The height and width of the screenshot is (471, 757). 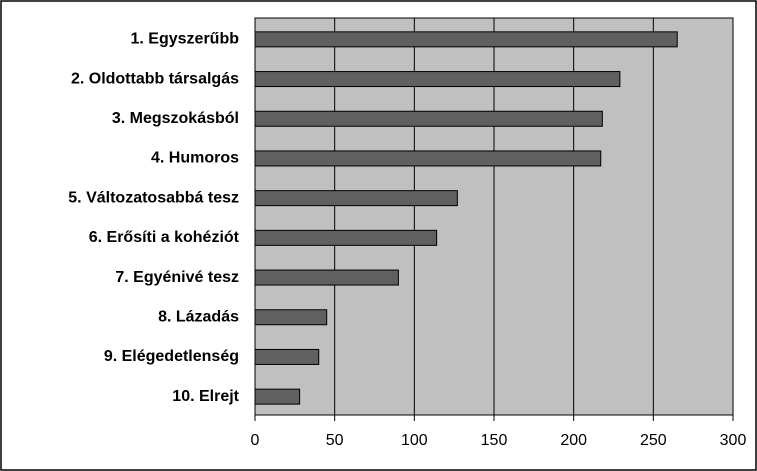 I want to click on x-tick-label: 250, so click(x=653, y=440).